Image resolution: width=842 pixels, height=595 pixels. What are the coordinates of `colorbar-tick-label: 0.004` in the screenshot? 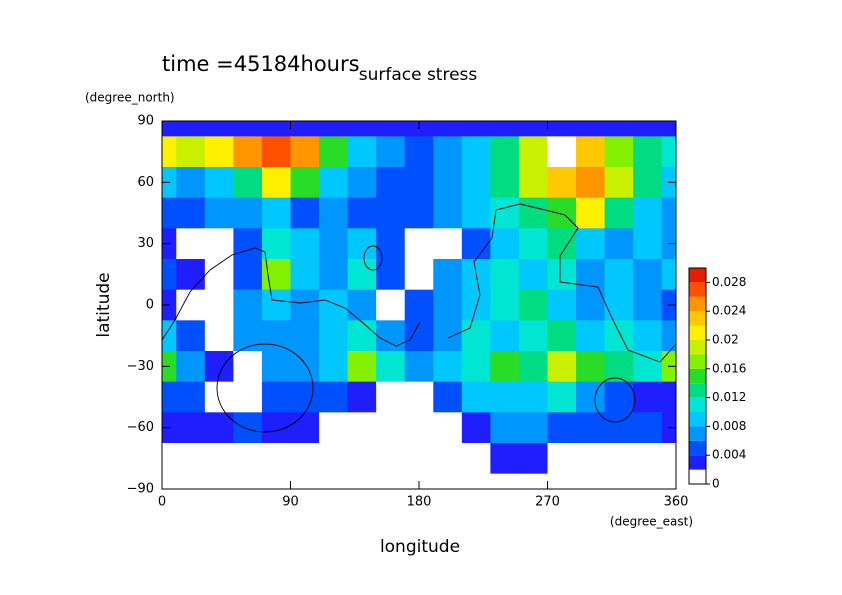 It's located at (729, 455).